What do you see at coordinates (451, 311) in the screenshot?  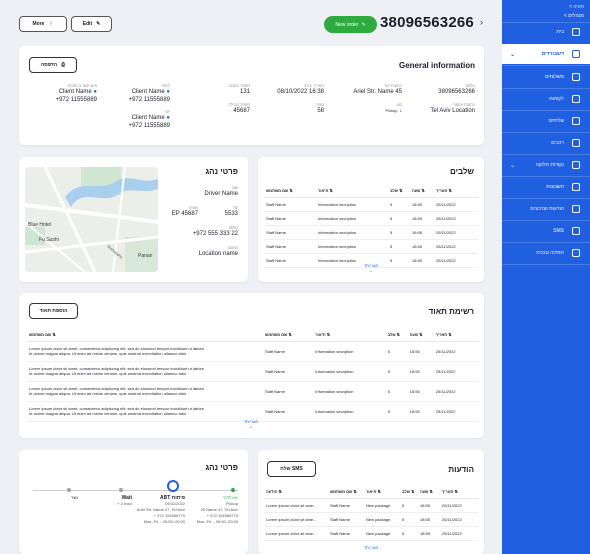 I see `ops-title: רשימת תאוד` at bounding box center [451, 311].